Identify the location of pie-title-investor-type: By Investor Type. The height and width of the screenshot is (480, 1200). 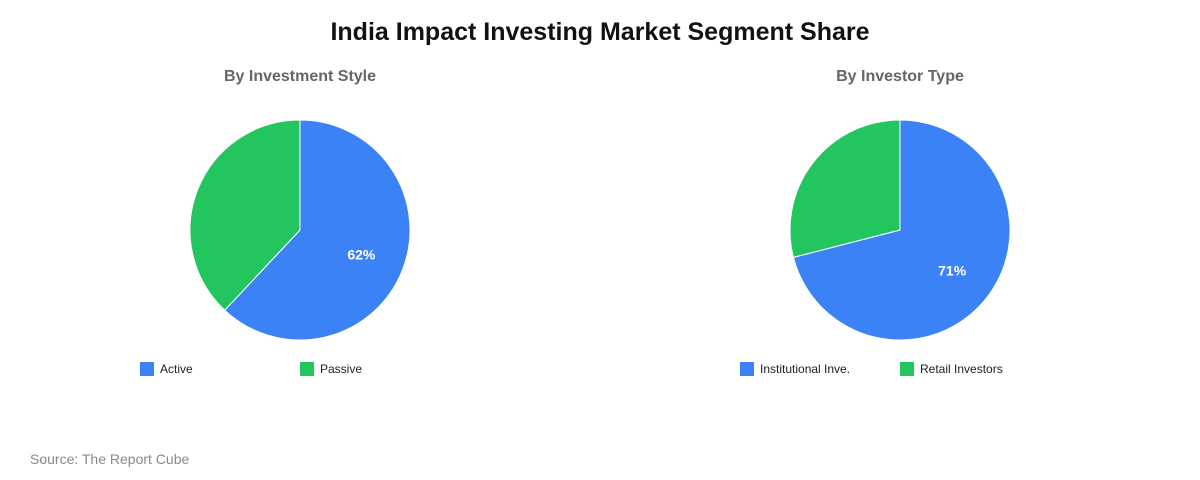
(900, 76).